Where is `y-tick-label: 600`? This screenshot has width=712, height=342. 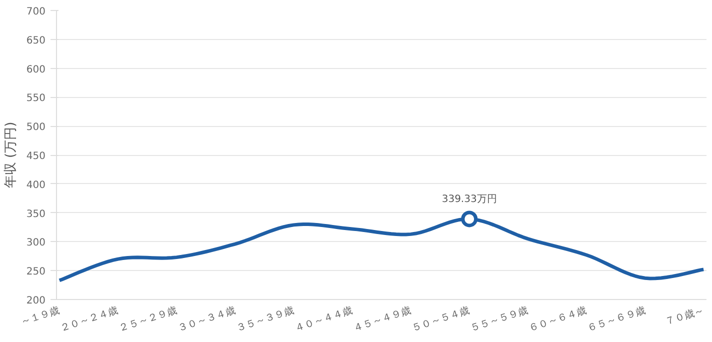
y-tick-label: 600 is located at coordinates (36, 70).